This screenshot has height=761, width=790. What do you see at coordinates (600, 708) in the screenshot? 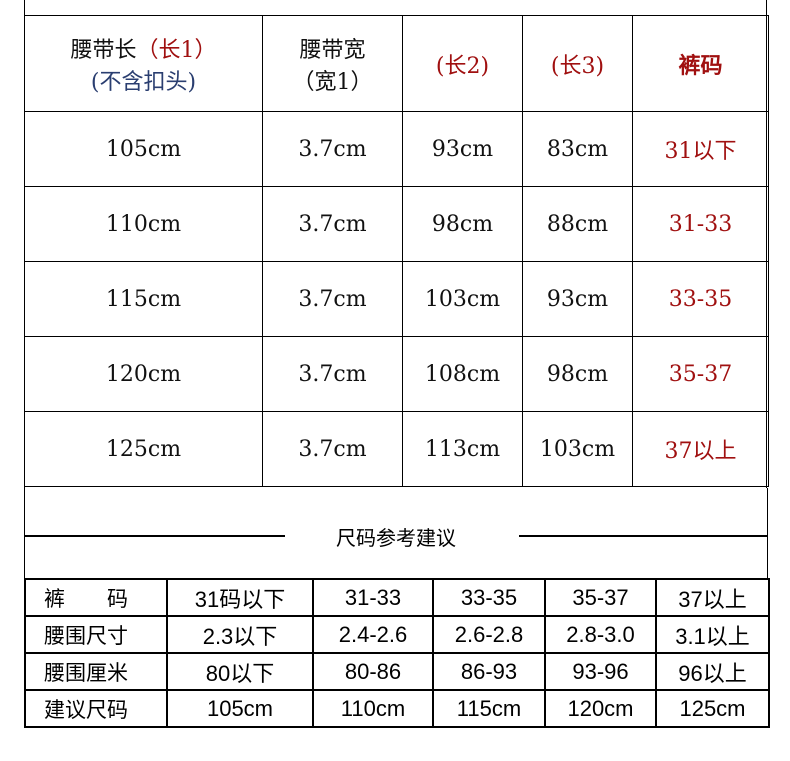
I see `table-cell: 120cm` at bounding box center [600, 708].